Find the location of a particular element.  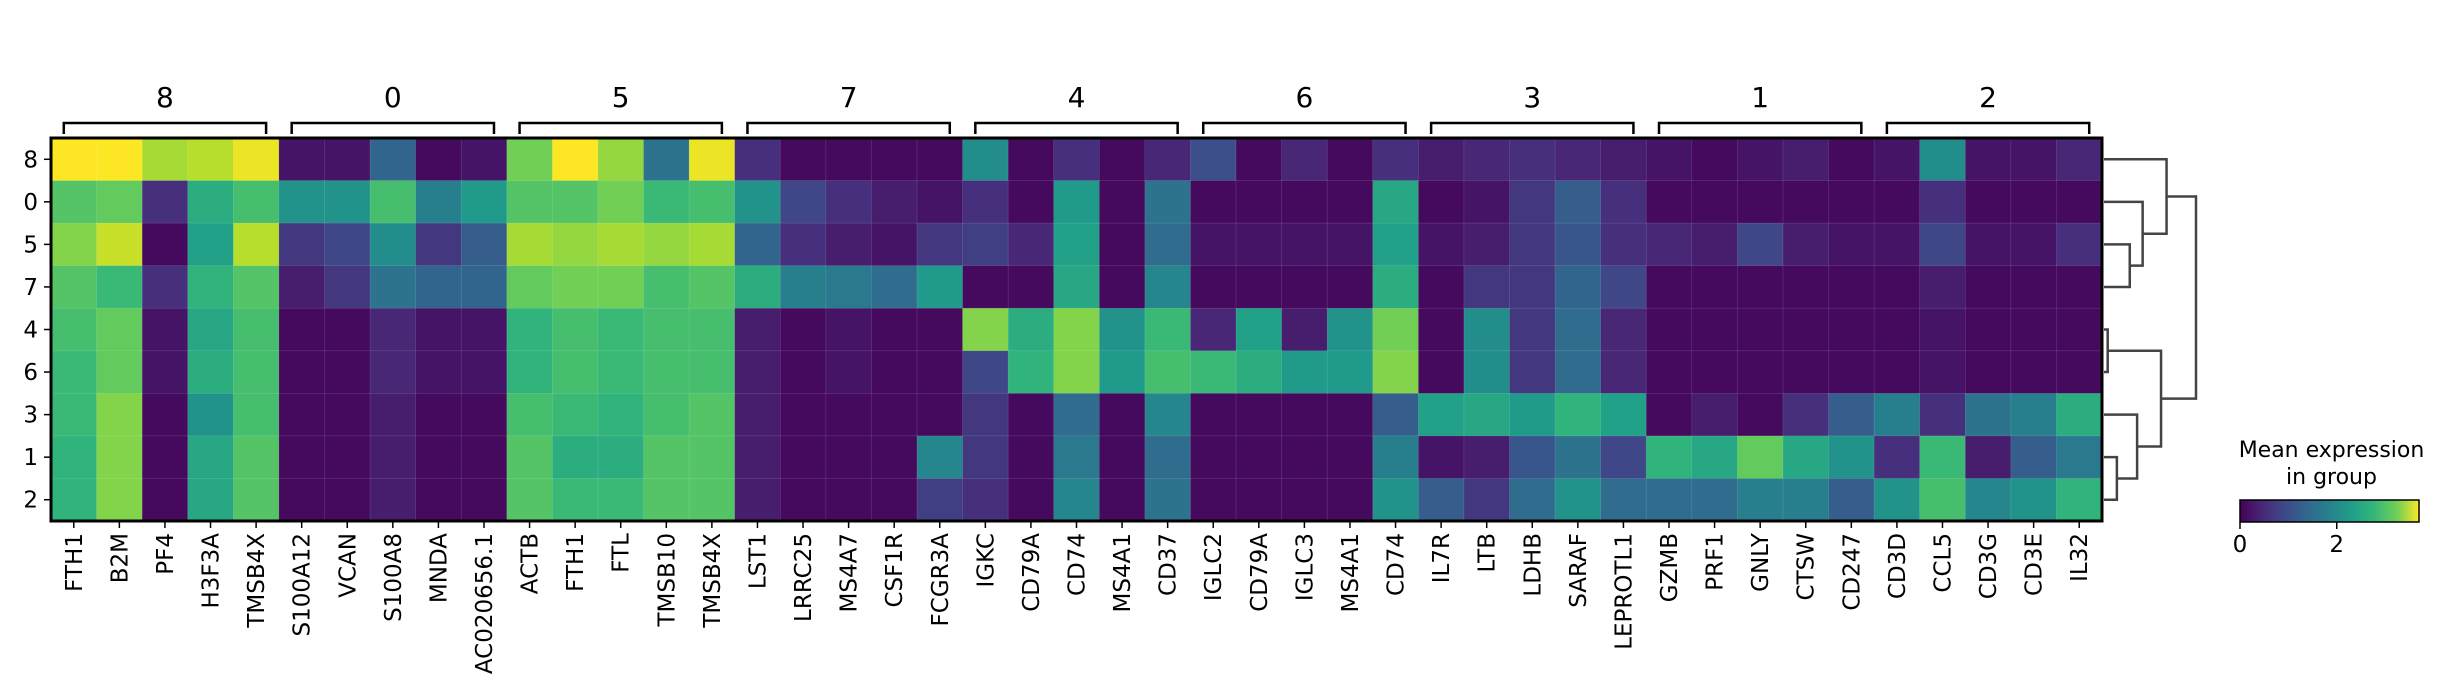

row-label: 5 is located at coordinates (30, 245).